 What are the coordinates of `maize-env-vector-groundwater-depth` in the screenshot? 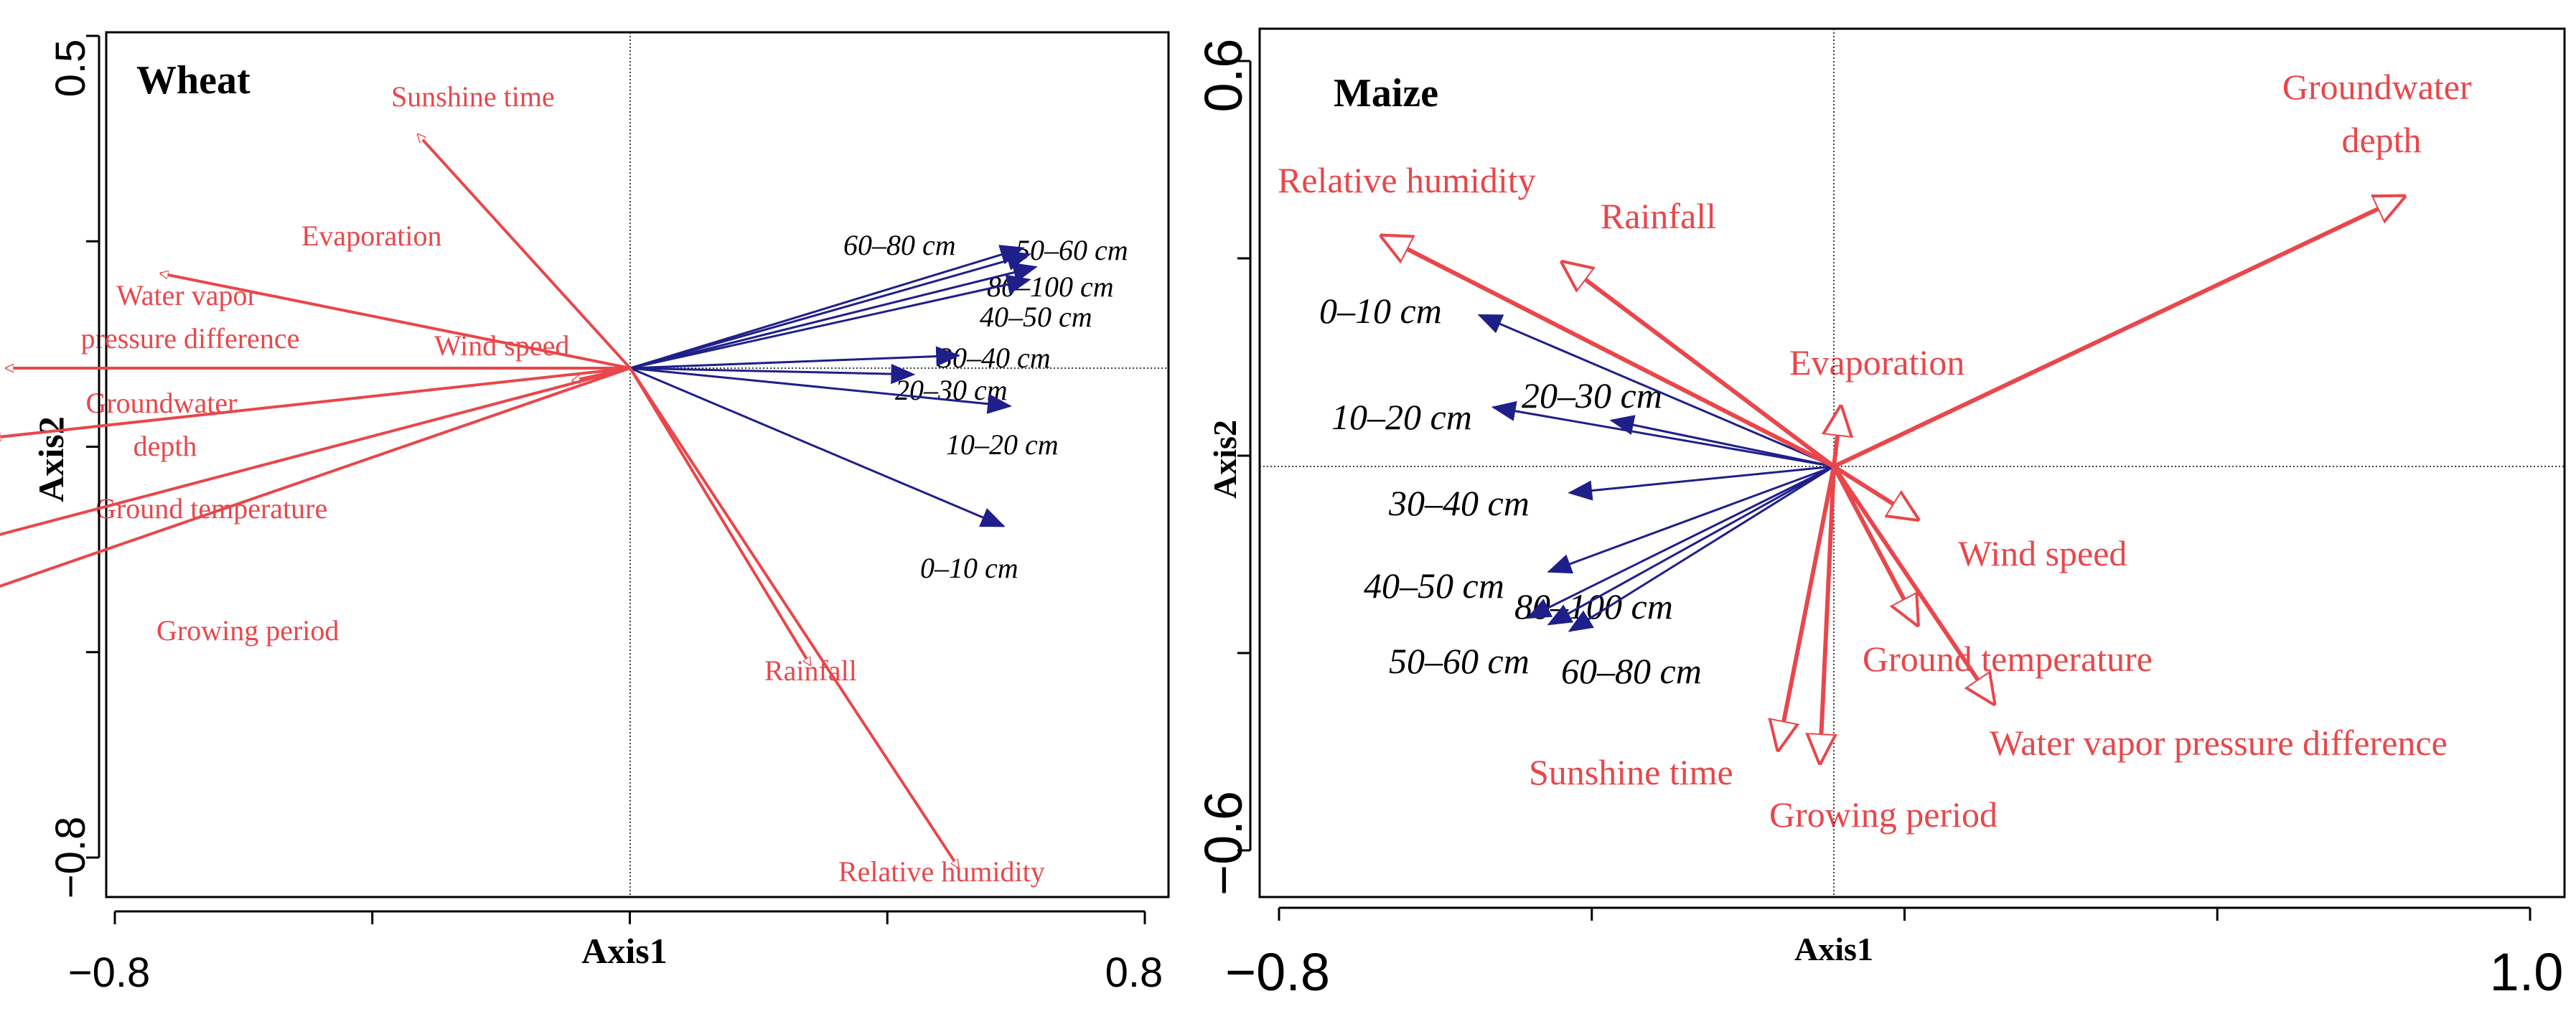 It's located at (2118, 333).